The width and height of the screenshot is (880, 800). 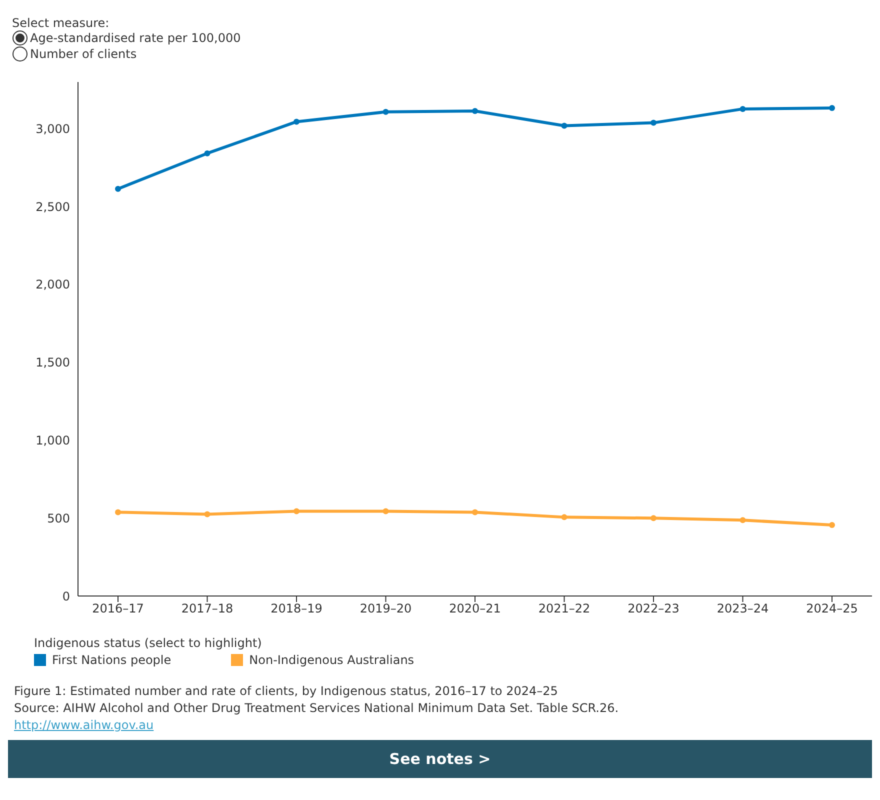 What do you see at coordinates (440, 759) in the screenshot?
I see `notes-button: See notes >` at bounding box center [440, 759].